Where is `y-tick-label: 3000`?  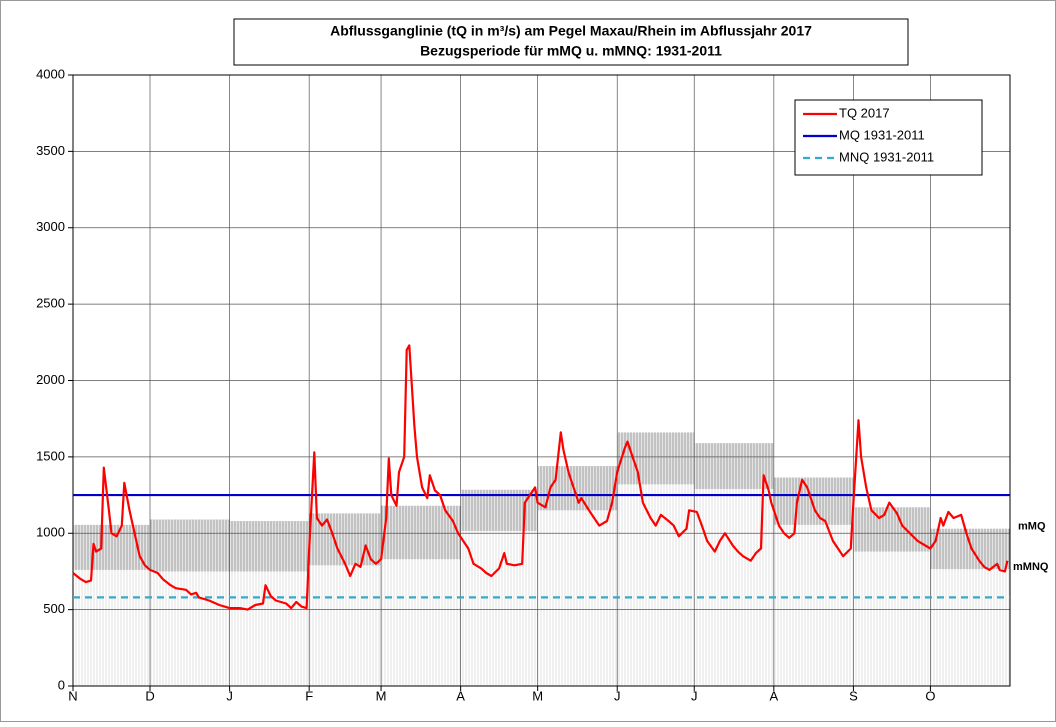 y-tick-label: 3000 is located at coordinates (50, 226).